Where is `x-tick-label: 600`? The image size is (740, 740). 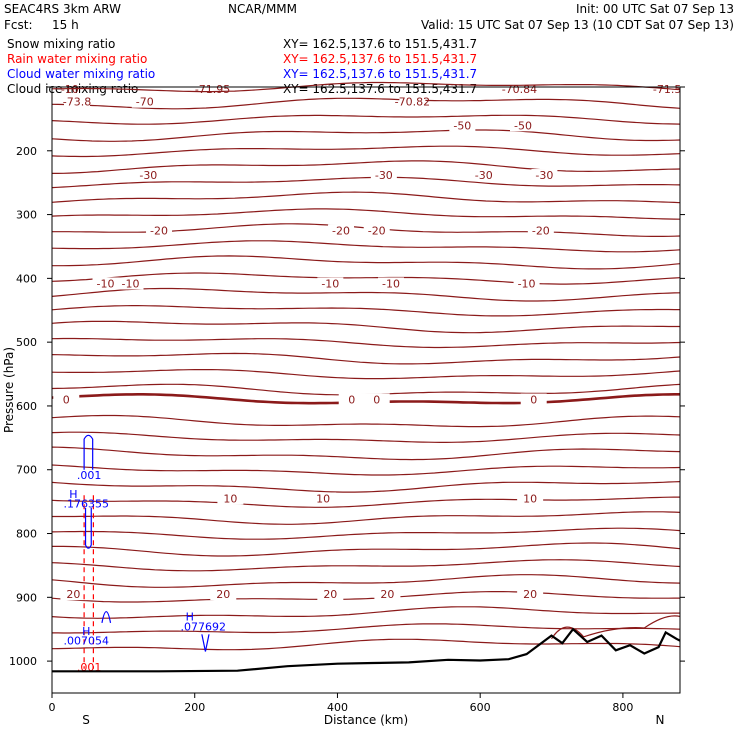 x-tick-label: 600 is located at coordinates (480, 707).